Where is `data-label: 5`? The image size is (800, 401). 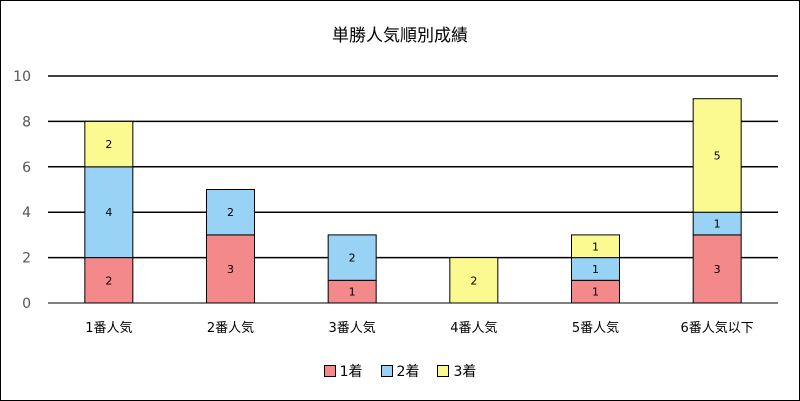
data-label: 5 is located at coordinates (717, 155).